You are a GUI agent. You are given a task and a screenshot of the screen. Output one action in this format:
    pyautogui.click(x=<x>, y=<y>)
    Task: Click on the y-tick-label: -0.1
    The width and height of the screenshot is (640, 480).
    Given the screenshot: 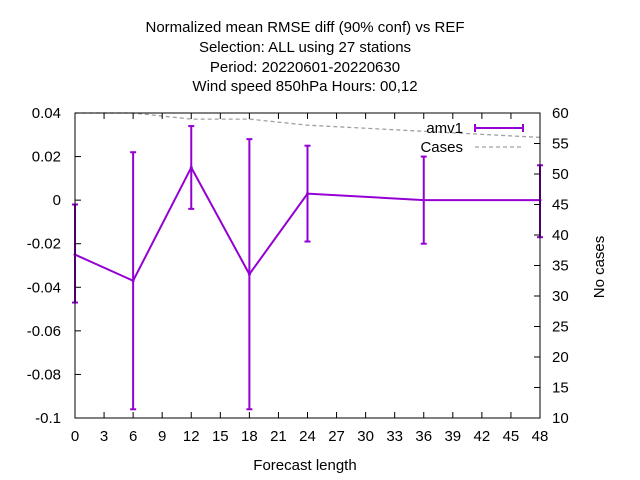 What is the action you would take?
    pyautogui.click(x=48, y=418)
    